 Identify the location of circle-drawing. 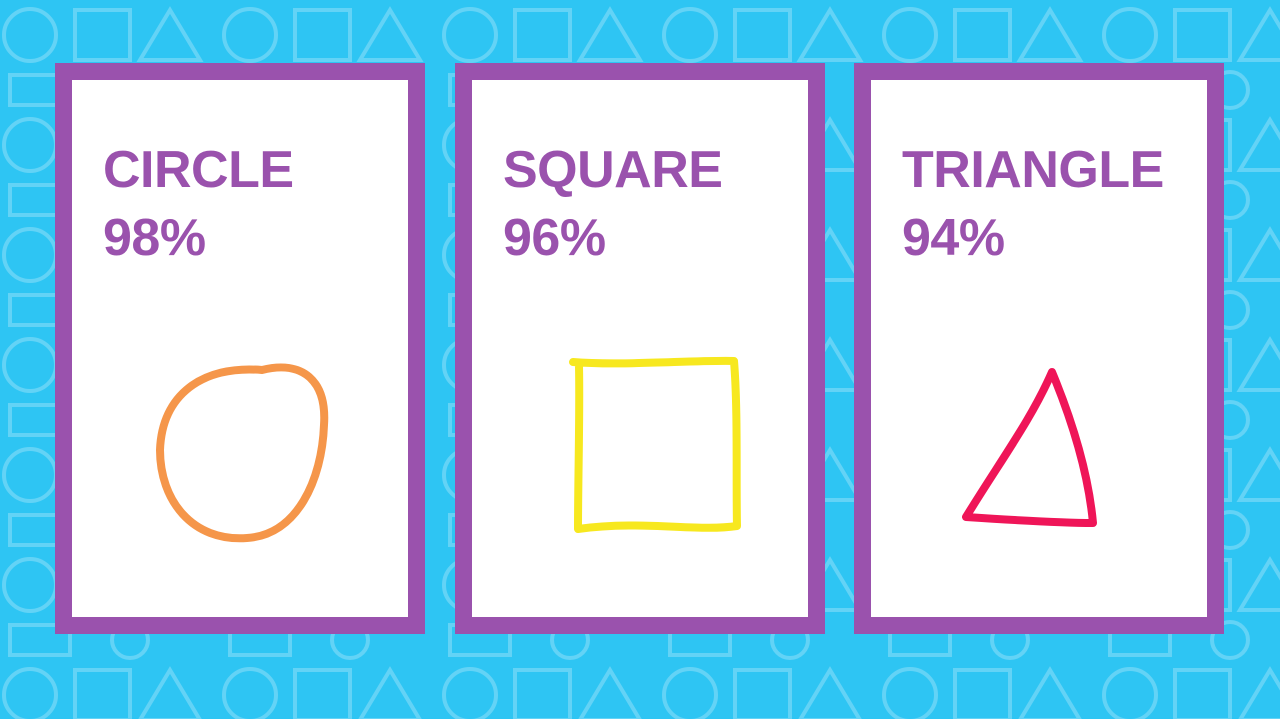
(242, 453).